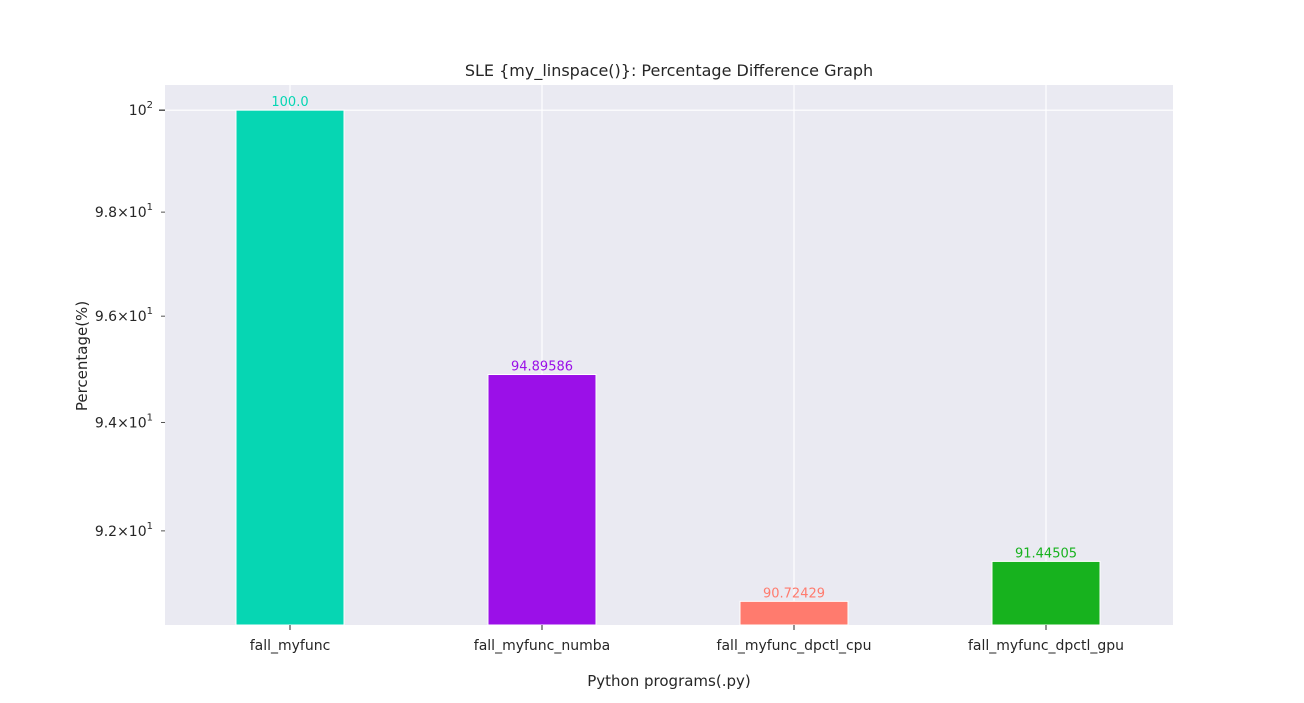 This screenshot has height=703, width=1304. Describe the element at coordinates (1046, 553) in the screenshot. I see `bar-value-label: 91.44505` at that location.